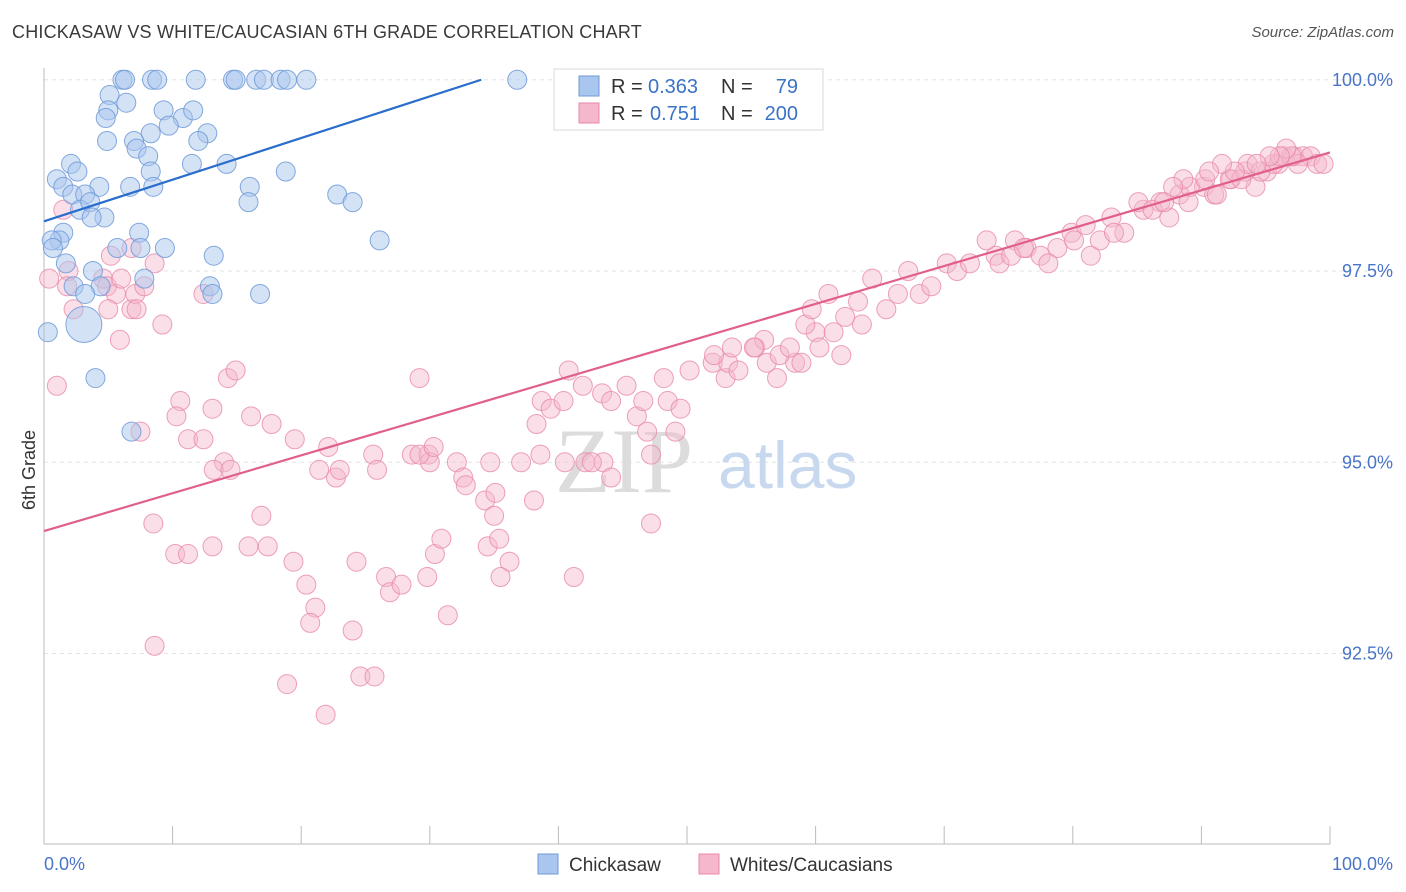 The image size is (1406, 892). I want to click on legend-n-value-2: 200, so click(781, 114).